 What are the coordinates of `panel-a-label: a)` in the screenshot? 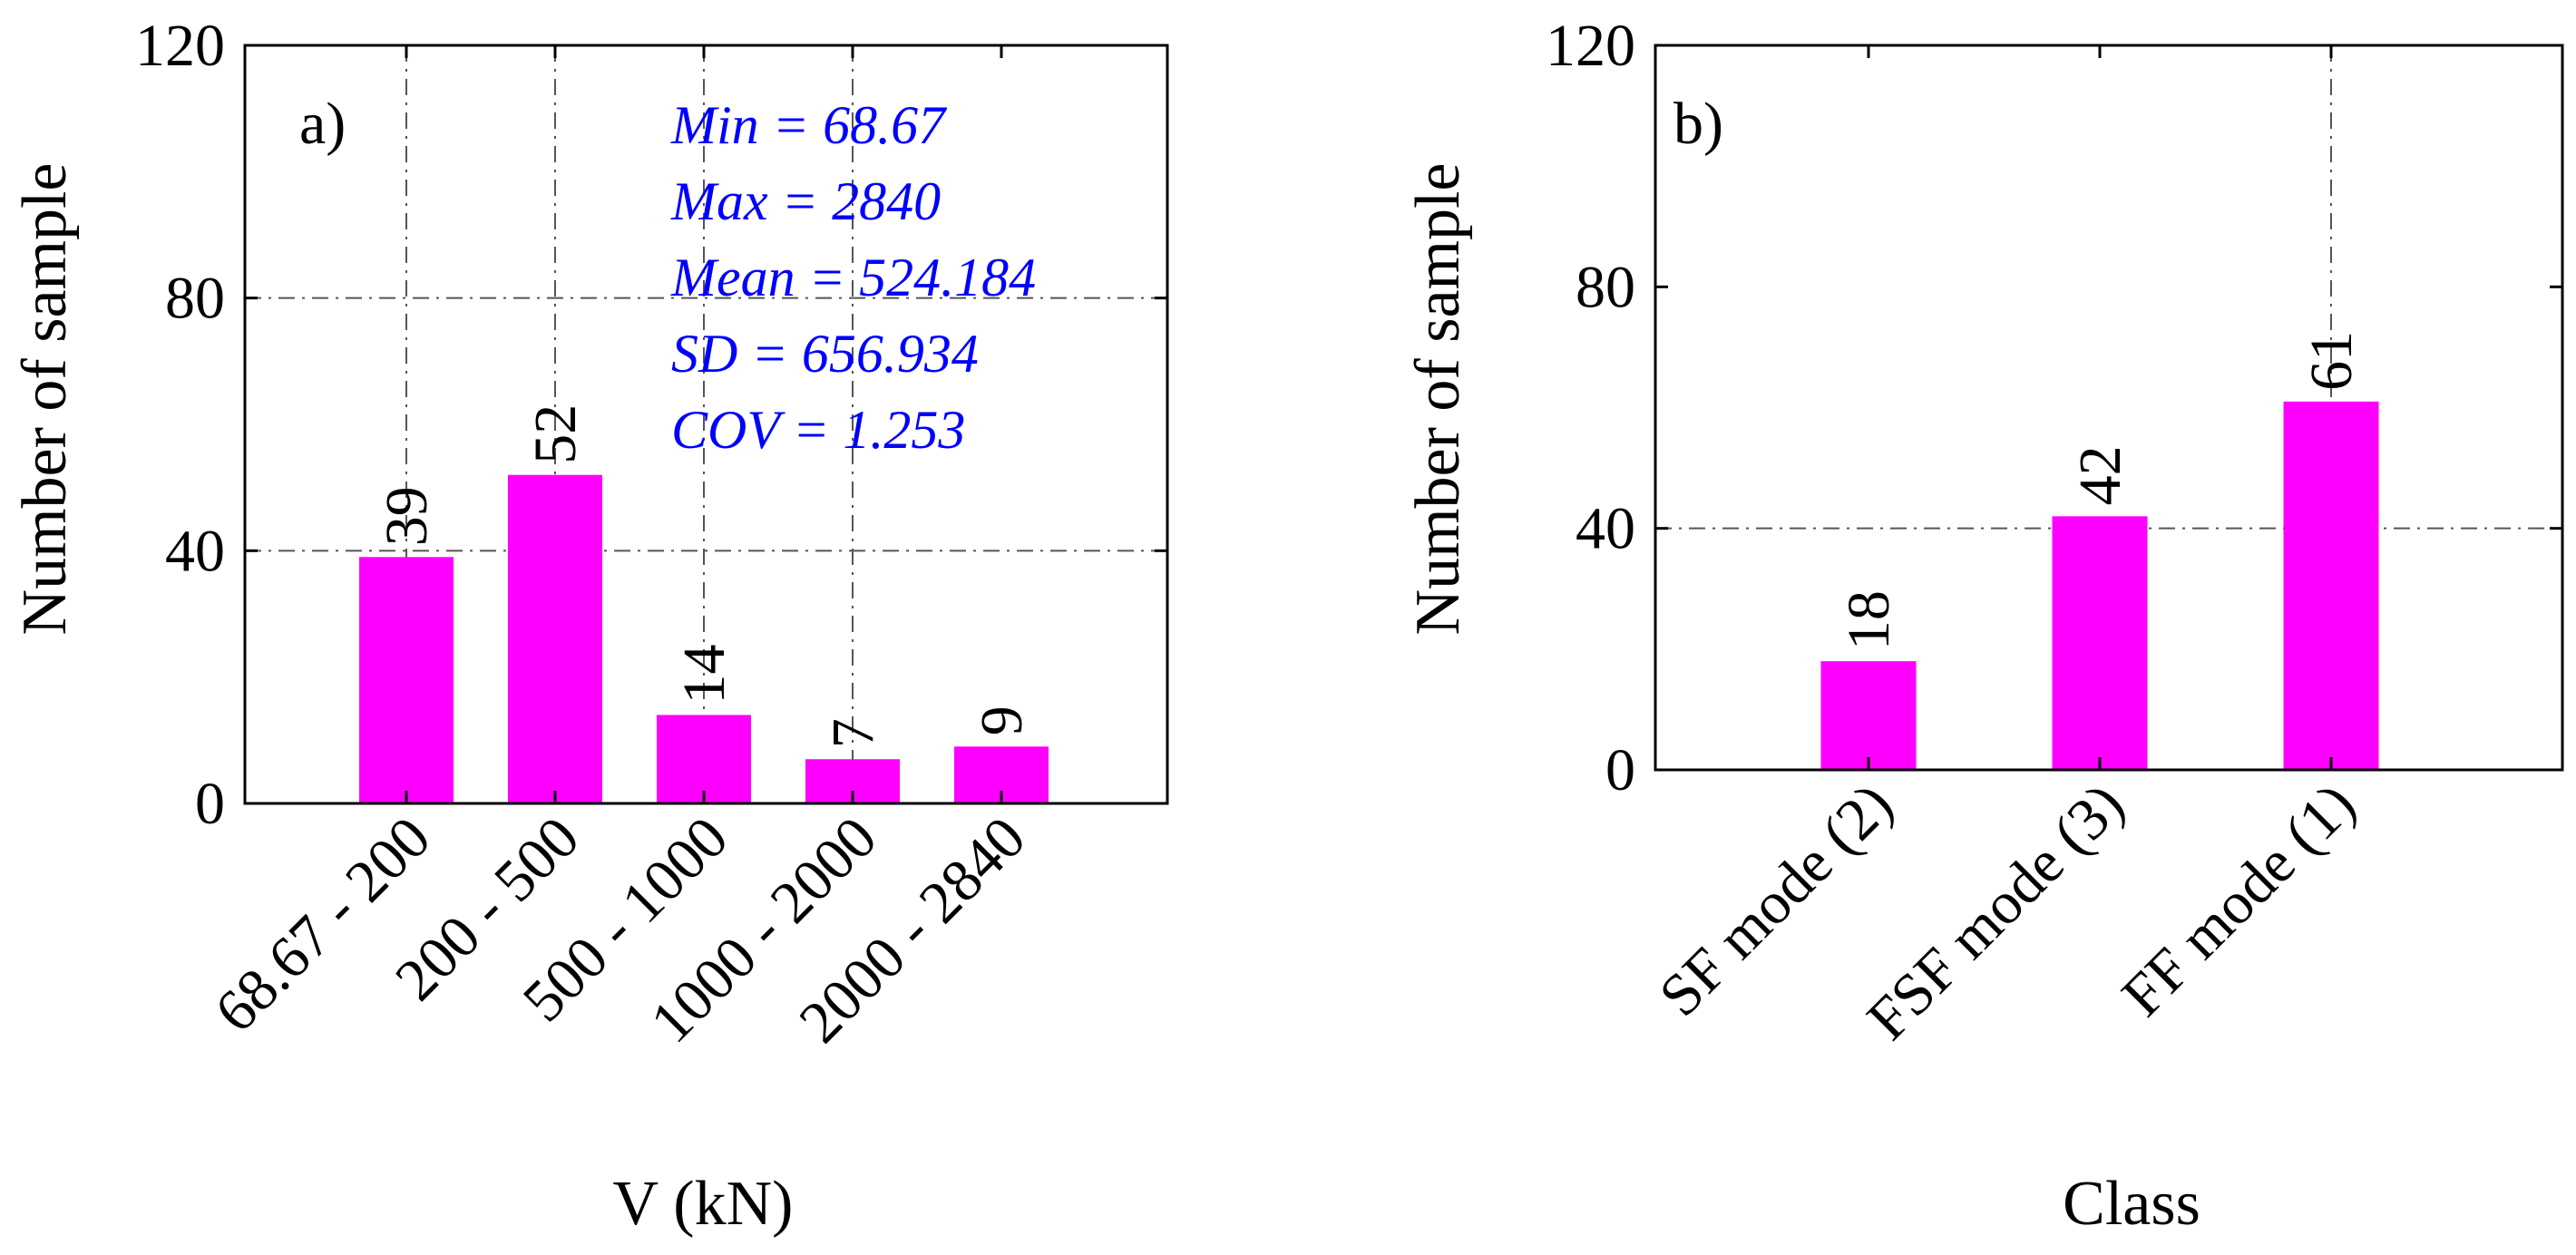 It's located at (322, 124).